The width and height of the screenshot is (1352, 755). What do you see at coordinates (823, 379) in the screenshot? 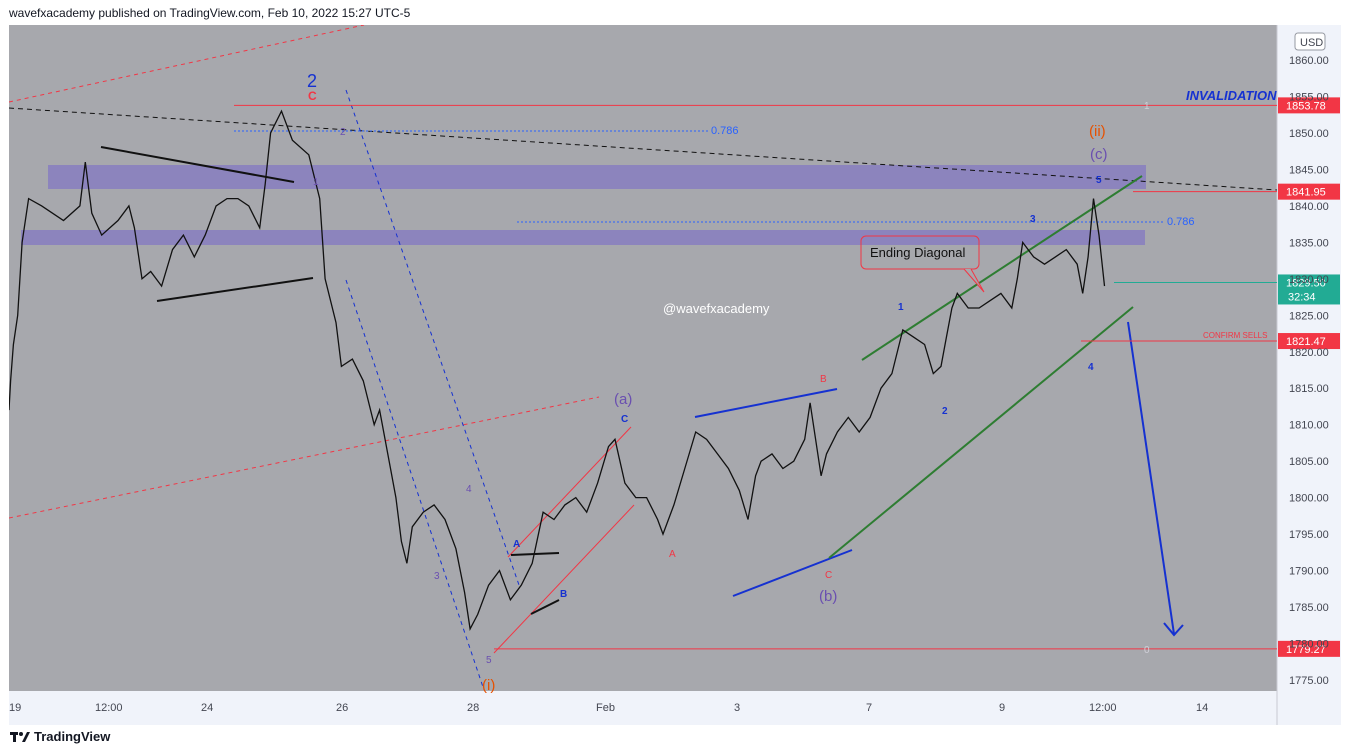
I see `wave-b-red-label: B` at bounding box center [823, 379].